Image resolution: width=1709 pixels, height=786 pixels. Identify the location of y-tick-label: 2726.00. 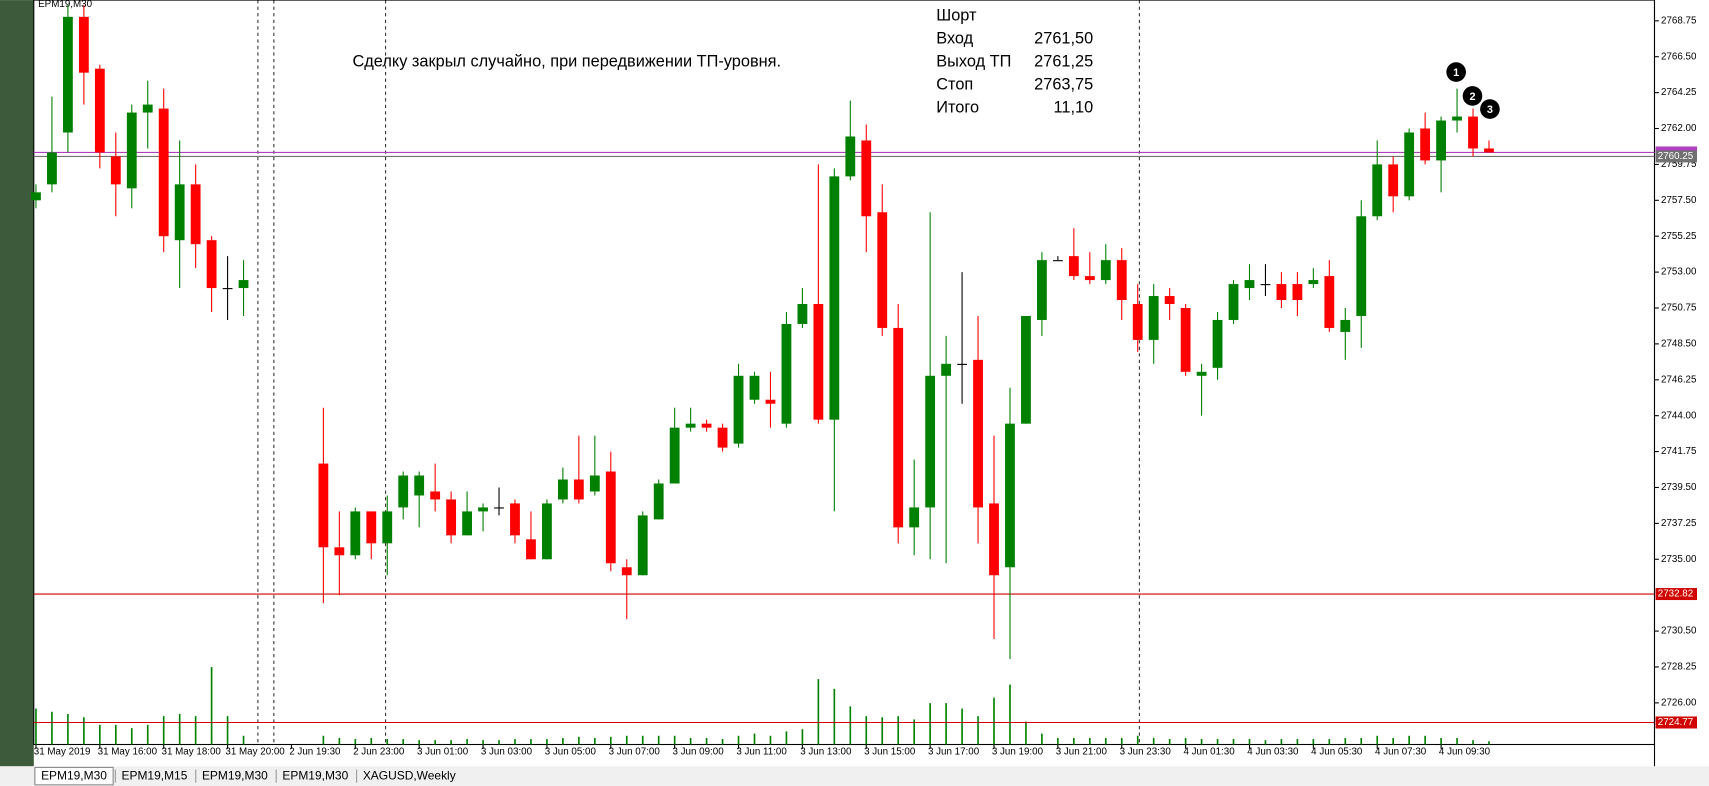
(1679, 702).